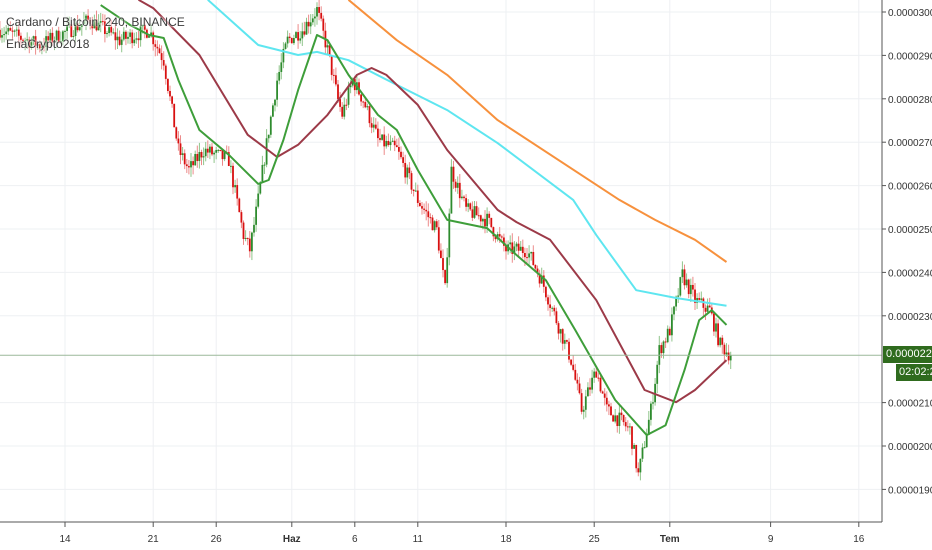 The image size is (932, 550). I want to click on x-tick-label: 16, so click(859, 539).